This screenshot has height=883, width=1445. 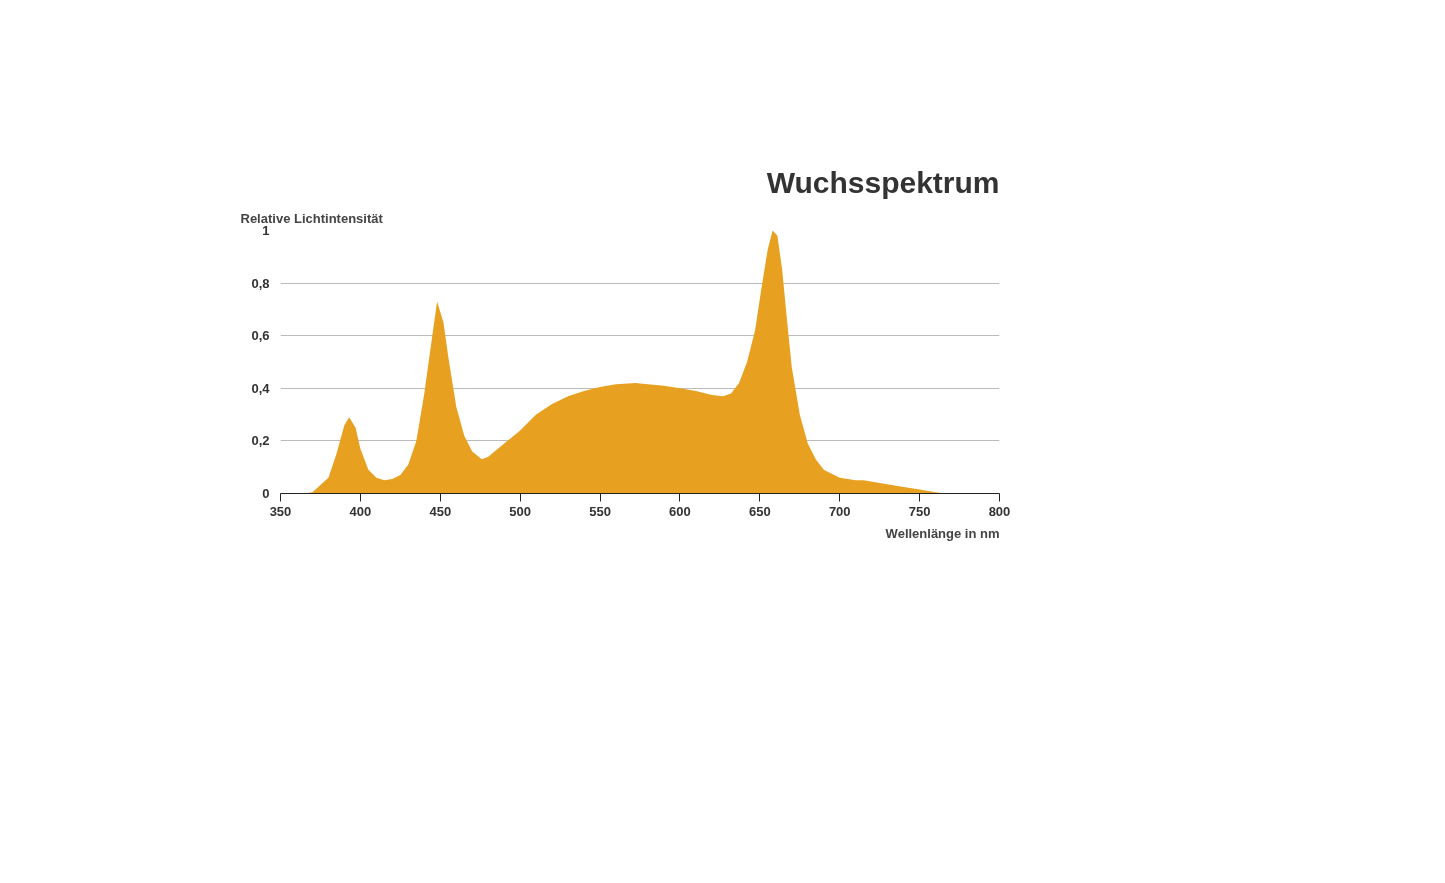 I want to click on x-tick-label: 550, so click(x=600, y=511).